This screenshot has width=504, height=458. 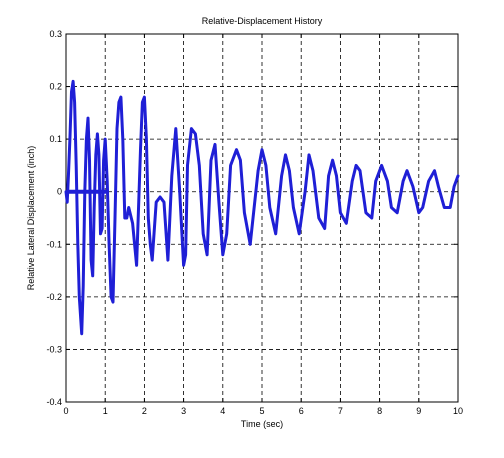 I want to click on x-tick-label: 3, so click(x=183, y=411).